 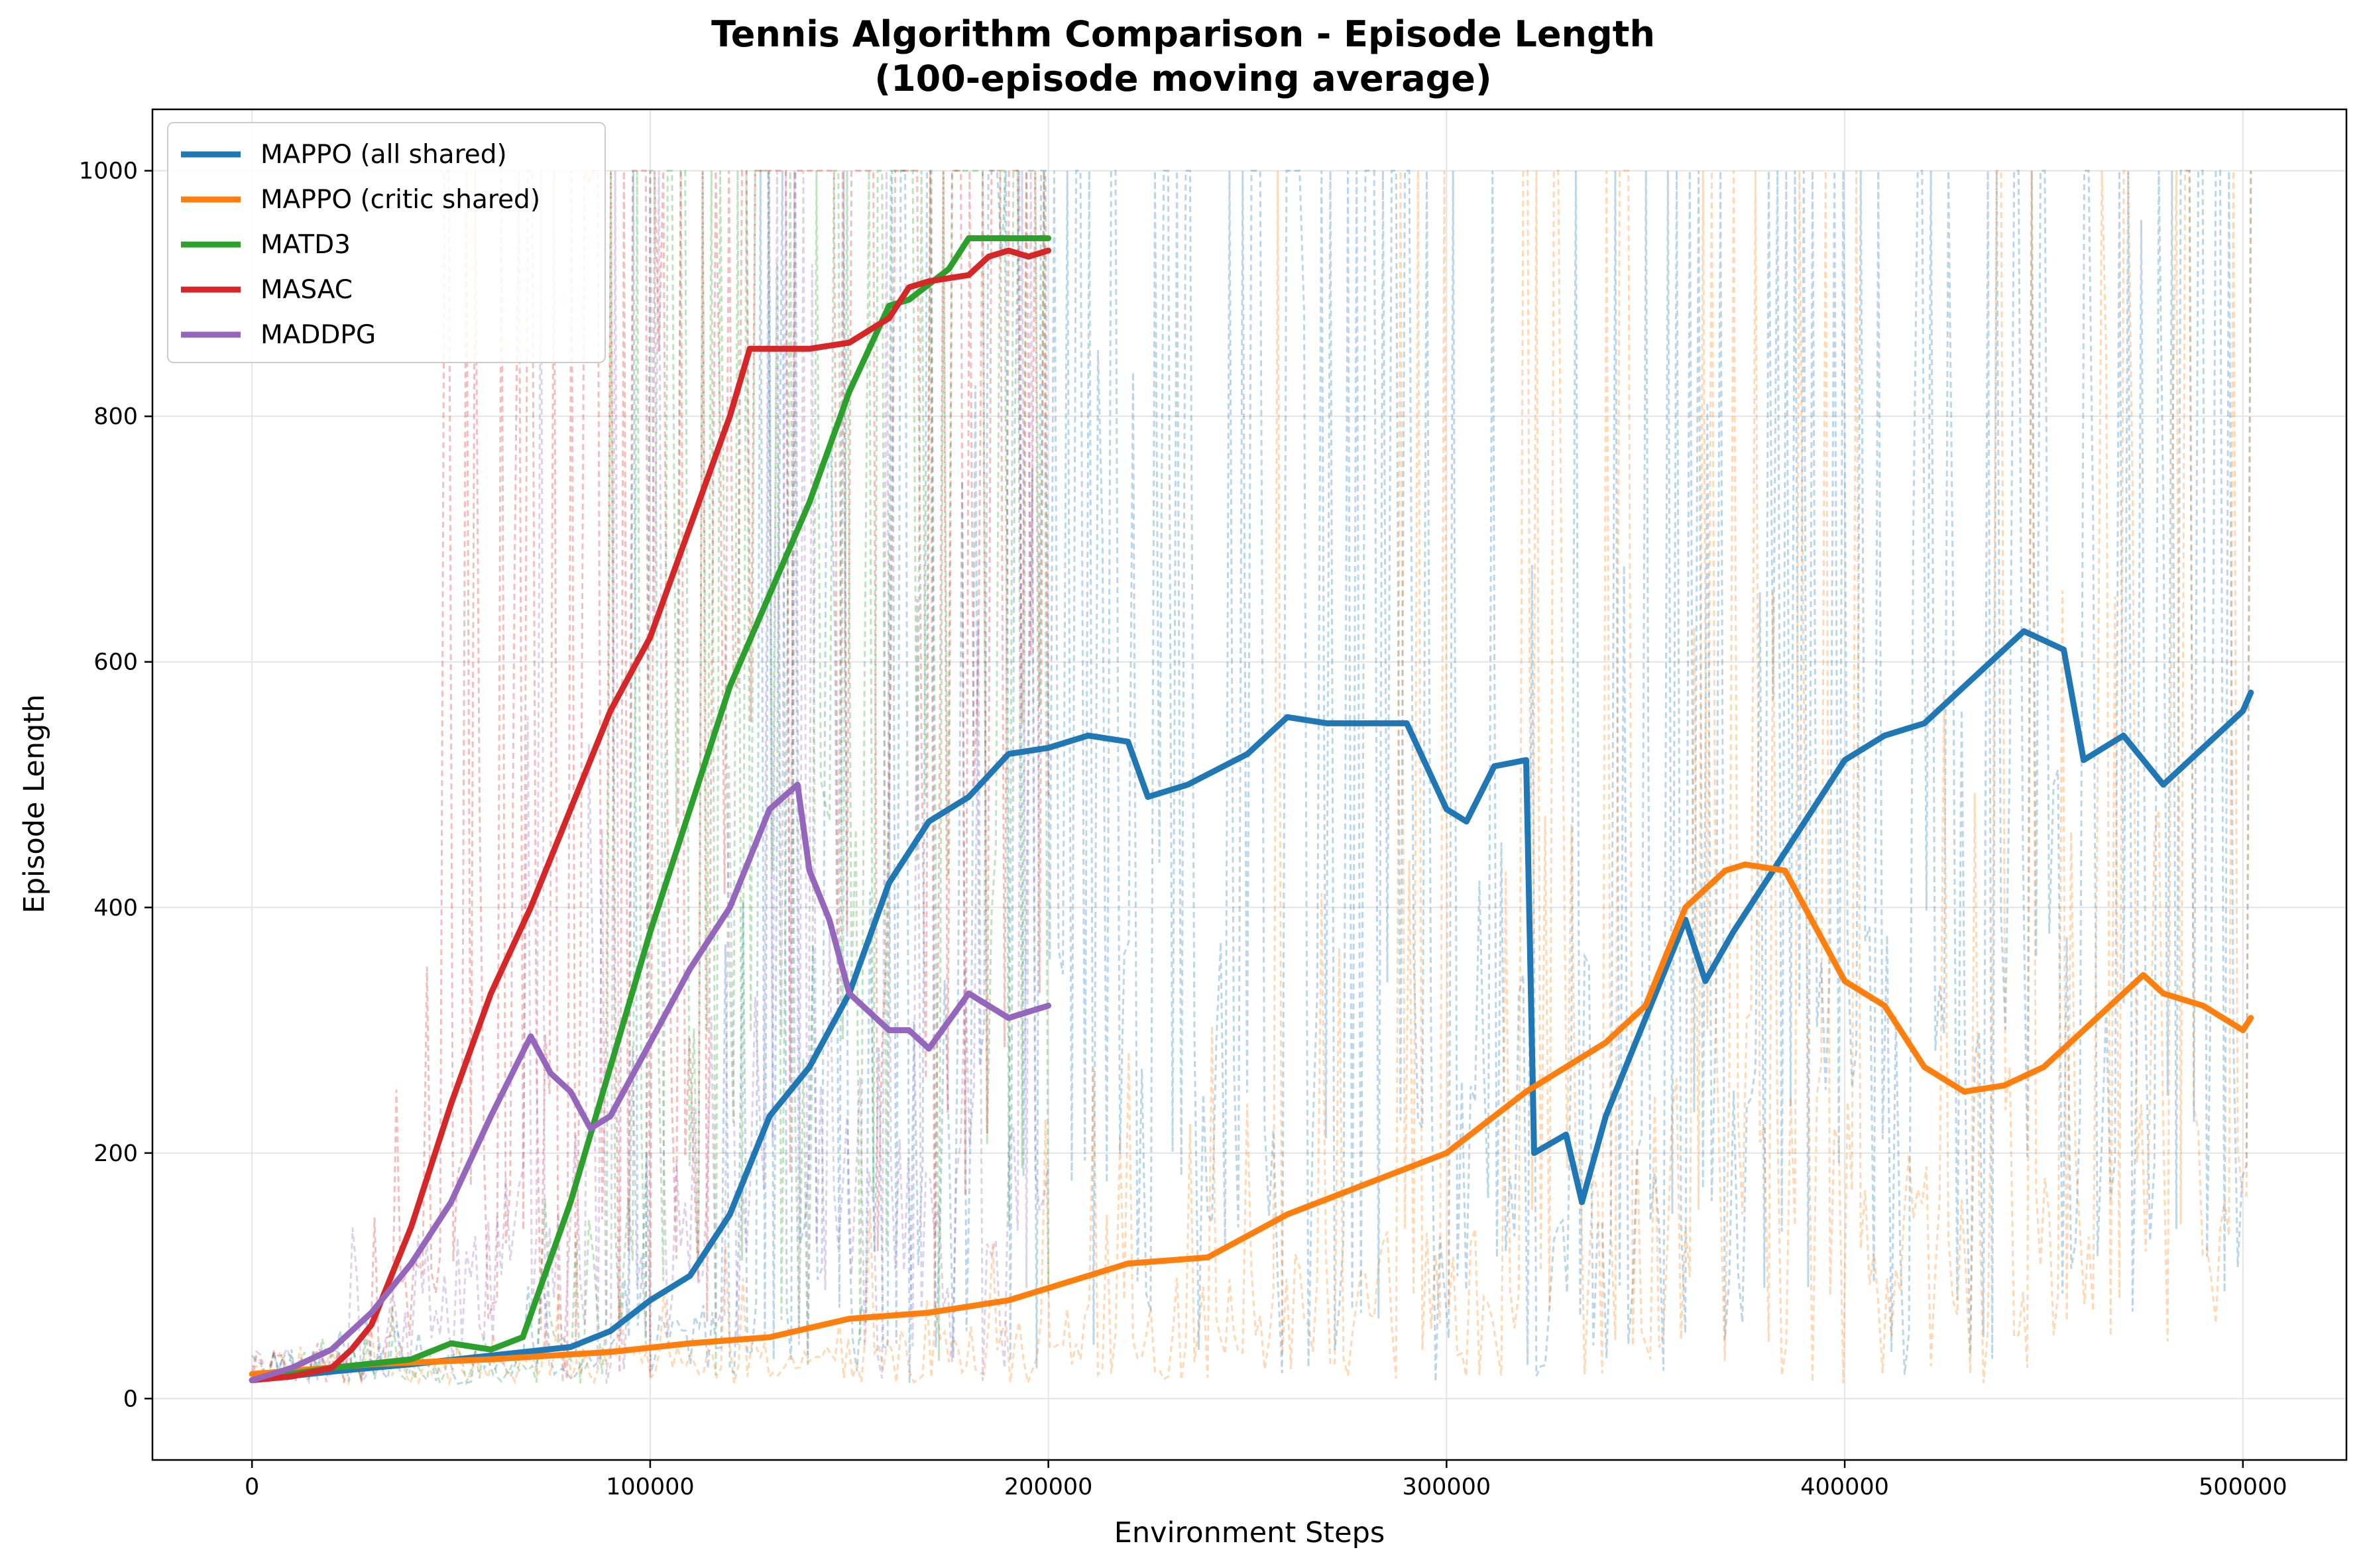 What do you see at coordinates (1182, 79) in the screenshot?
I see `chart-subtitle: (100-episode moving average)` at bounding box center [1182, 79].